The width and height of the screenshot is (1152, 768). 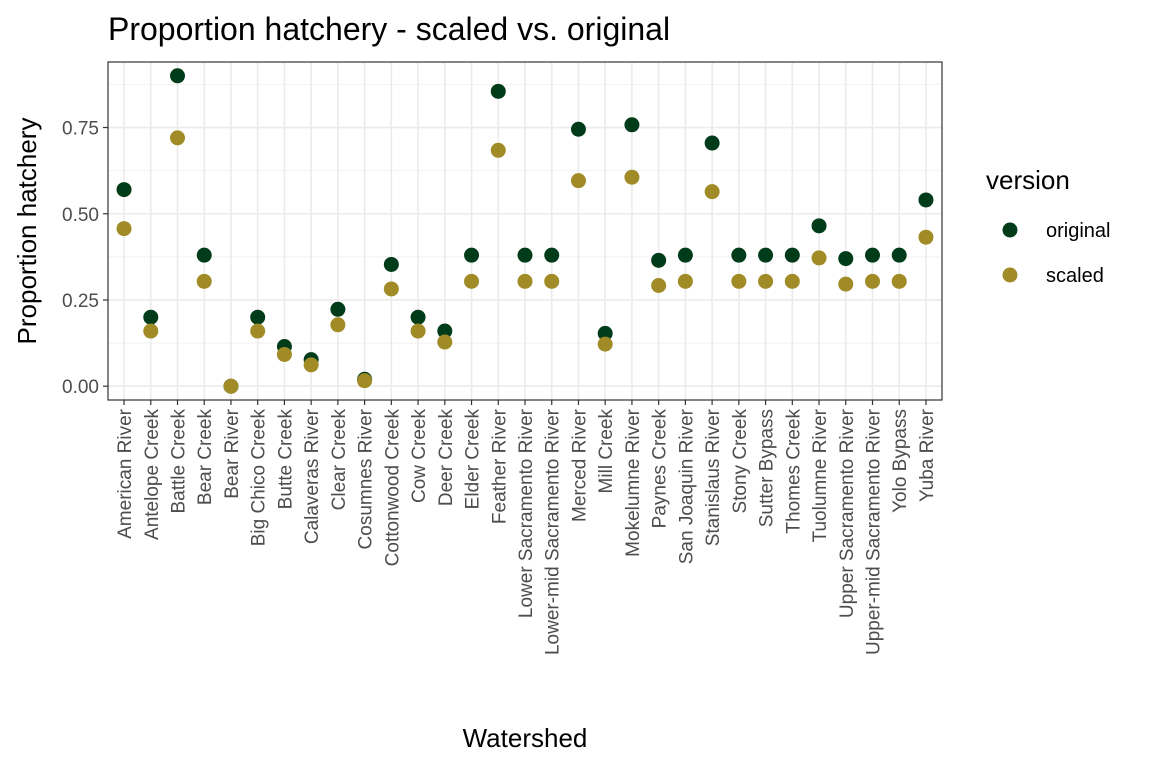 What do you see at coordinates (80, 301) in the screenshot?
I see `y-tick-label: 0.25` at bounding box center [80, 301].